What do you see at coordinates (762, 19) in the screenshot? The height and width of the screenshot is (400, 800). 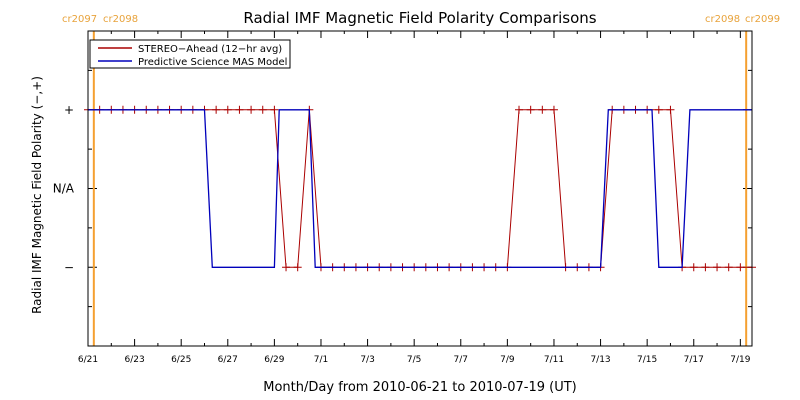 I see `cr-marker-2-right-label: cr2099` at bounding box center [762, 19].